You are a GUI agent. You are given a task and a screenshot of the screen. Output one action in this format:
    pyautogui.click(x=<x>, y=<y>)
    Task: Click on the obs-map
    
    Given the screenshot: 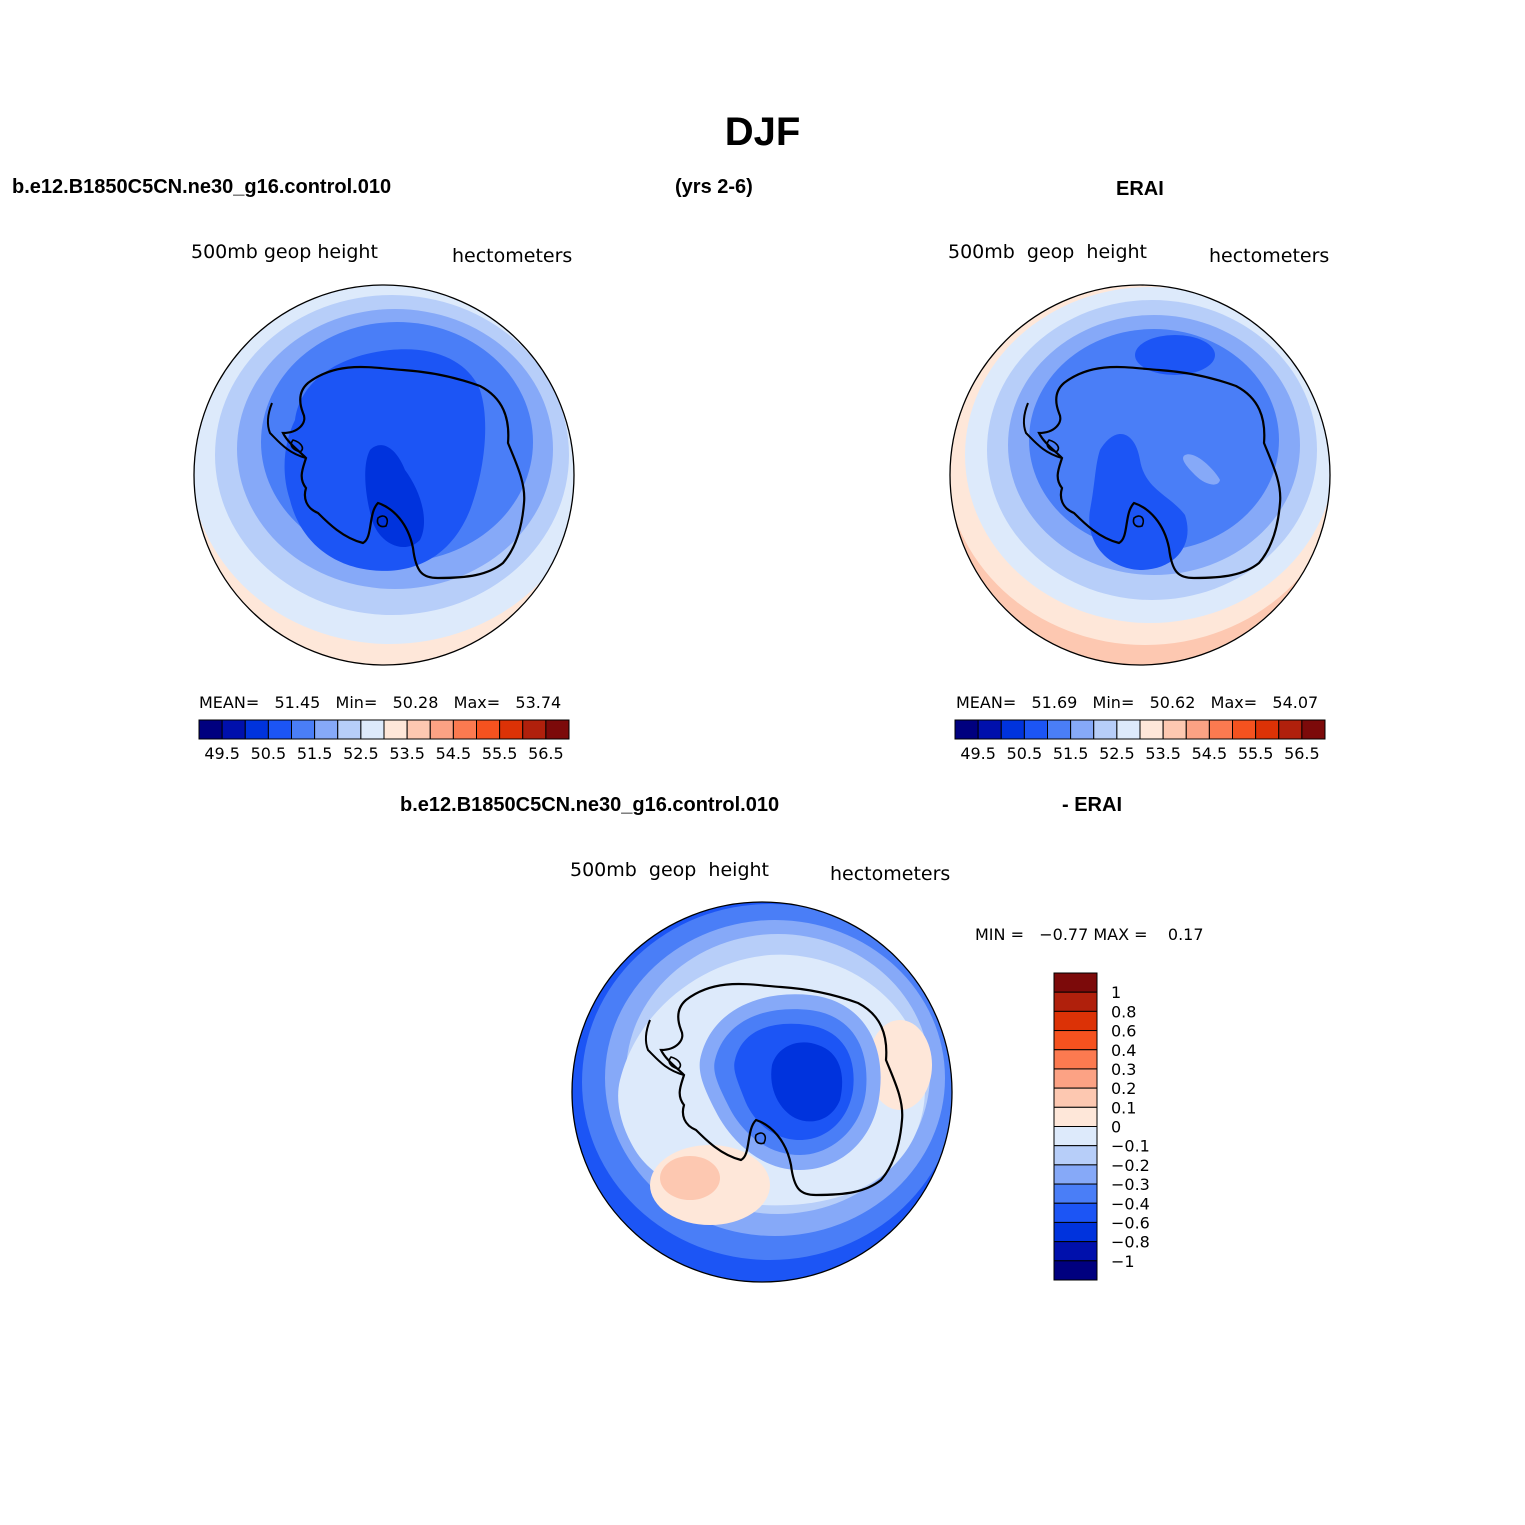 What is the action you would take?
    pyautogui.click(x=1140, y=475)
    